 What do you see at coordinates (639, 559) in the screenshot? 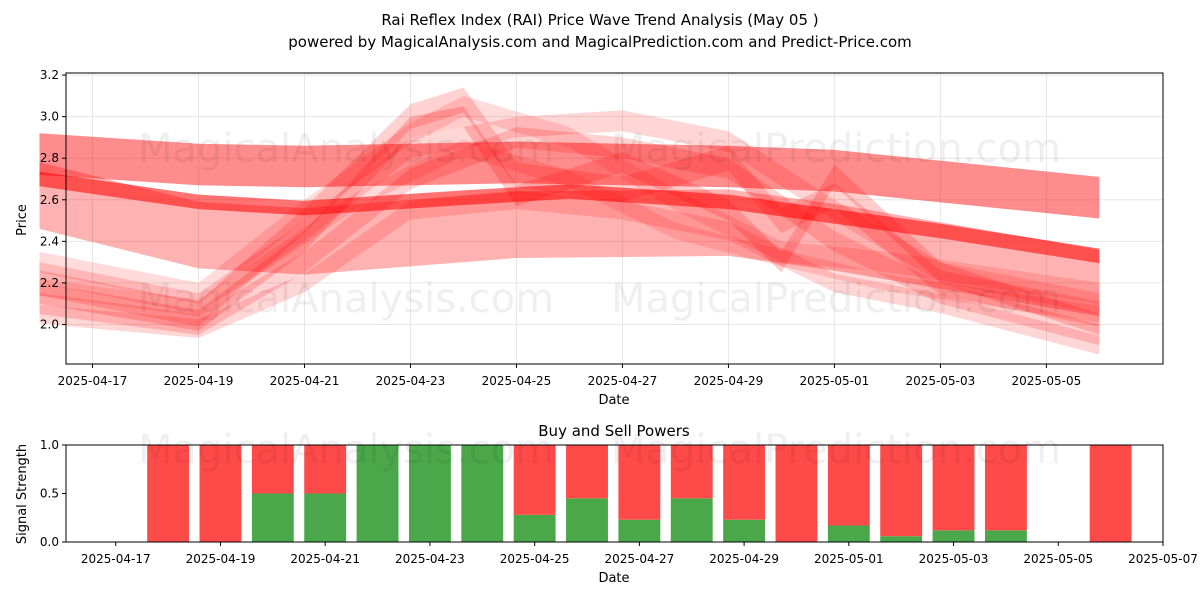
I see `signal-x-tick-label: 2025-04-27` at bounding box center [639, 559].